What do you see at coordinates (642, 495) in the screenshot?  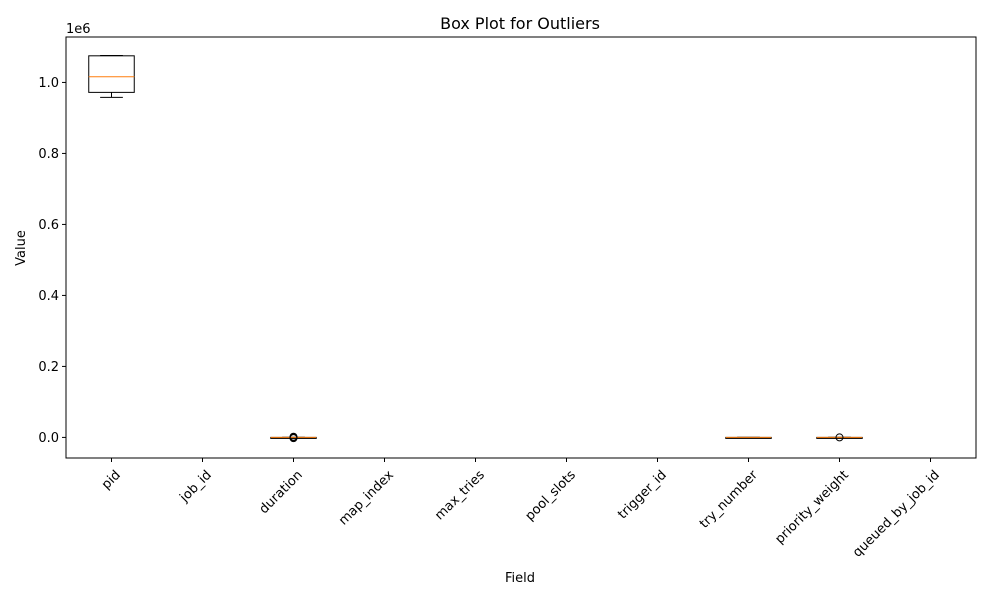 I see `x-tick-label: trigger_id` at bounding box center [642, 495].